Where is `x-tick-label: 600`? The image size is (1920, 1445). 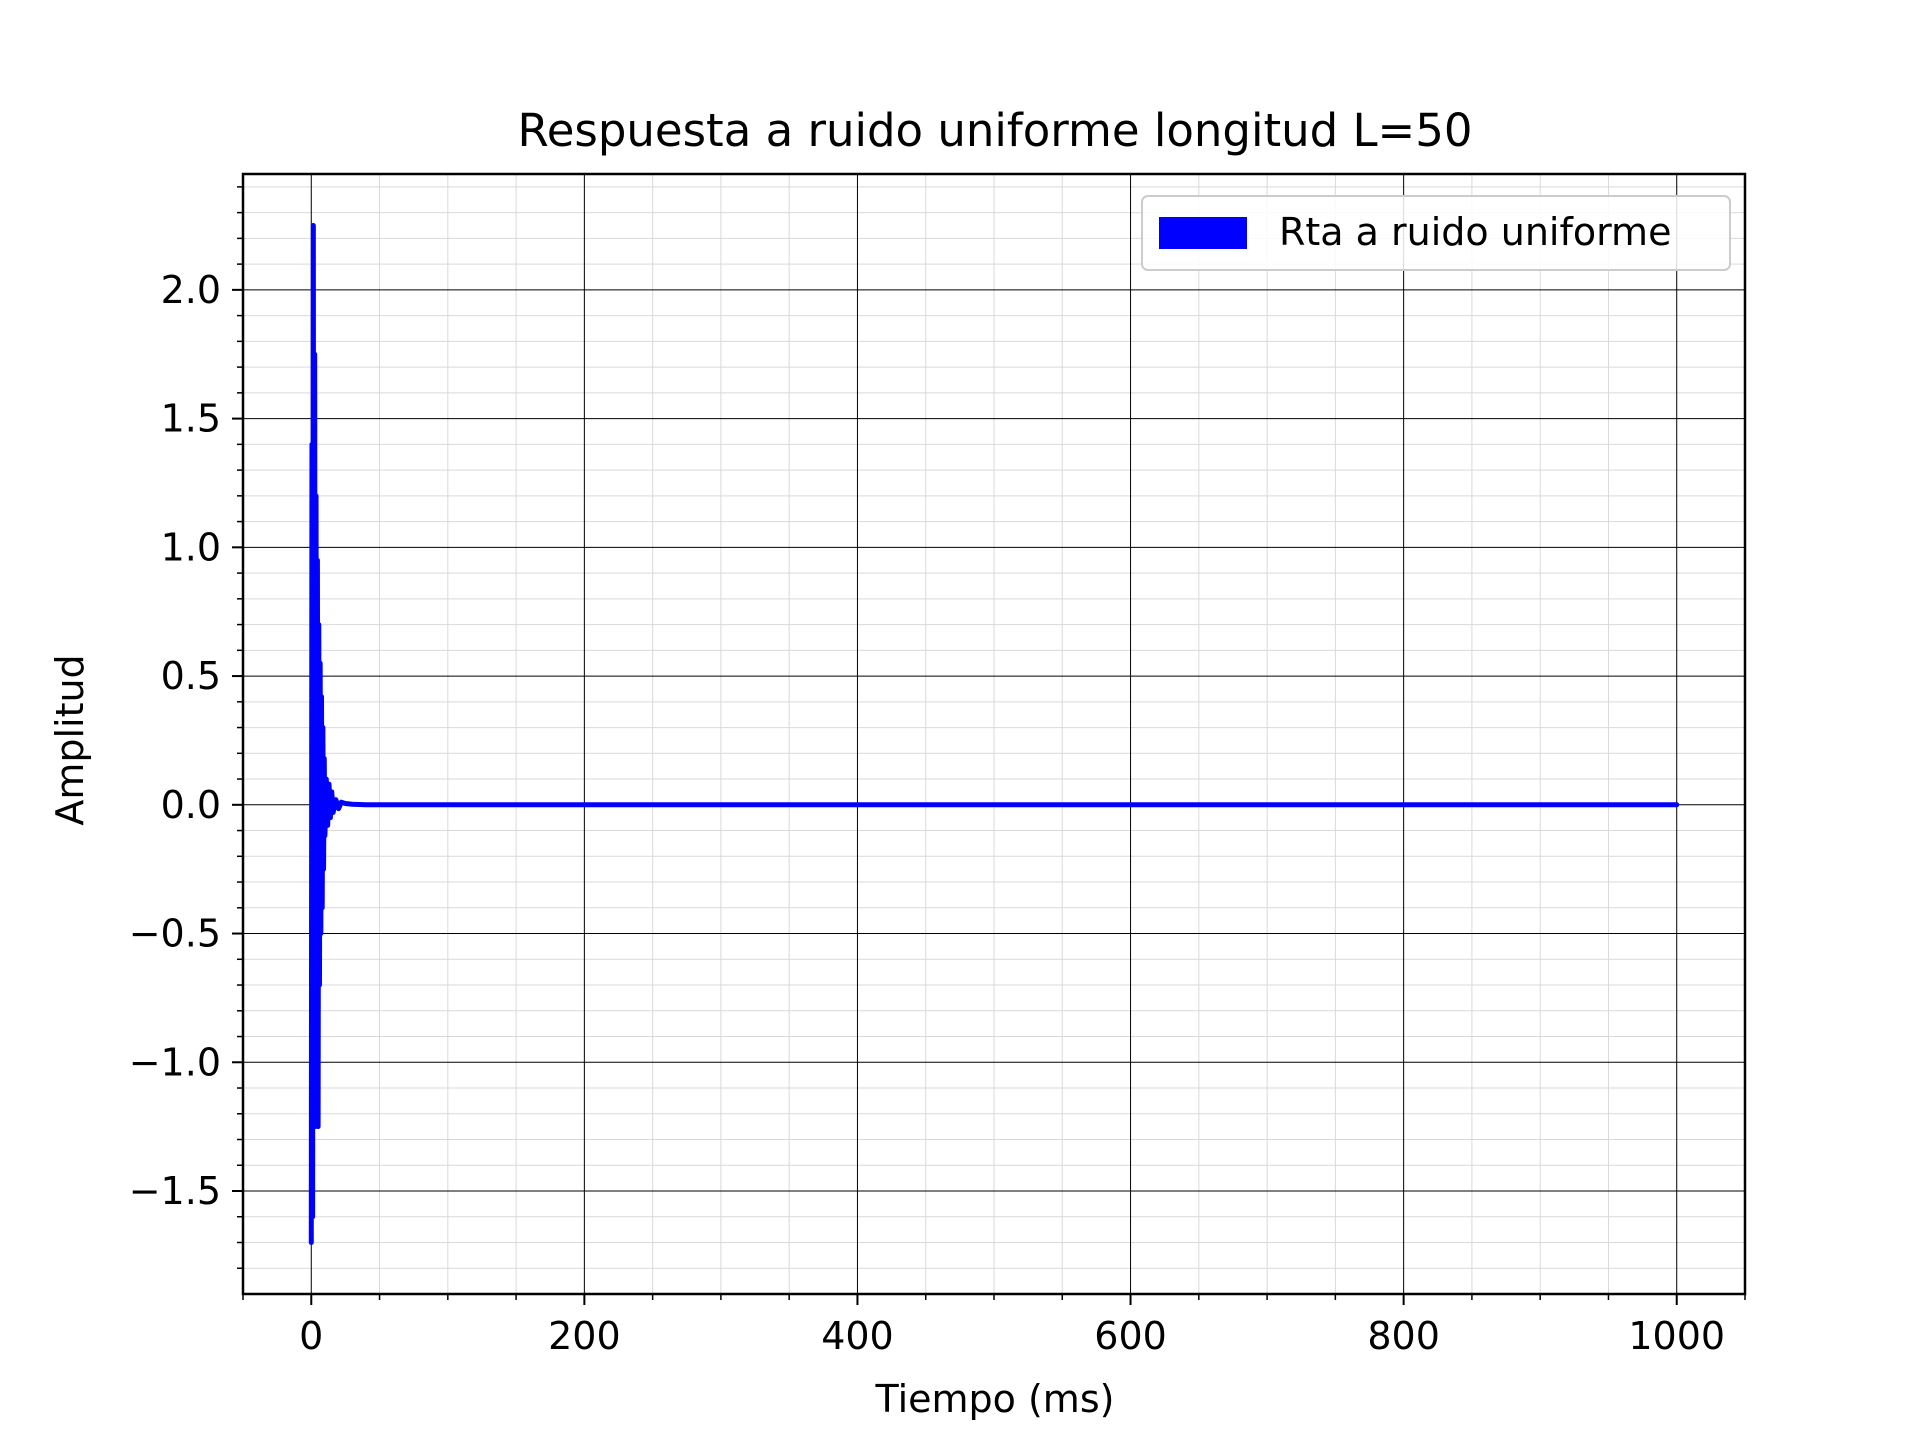
x-tick-label: 600 is located at coordinates (1130, 1336).